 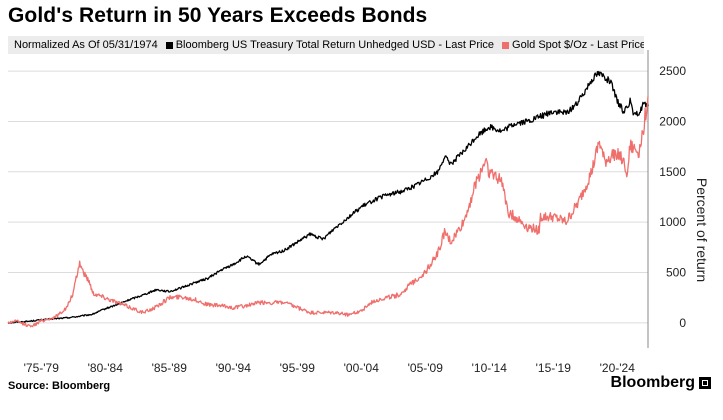 I want to click on y-tick-label: 0, so click(x=682, y=323).